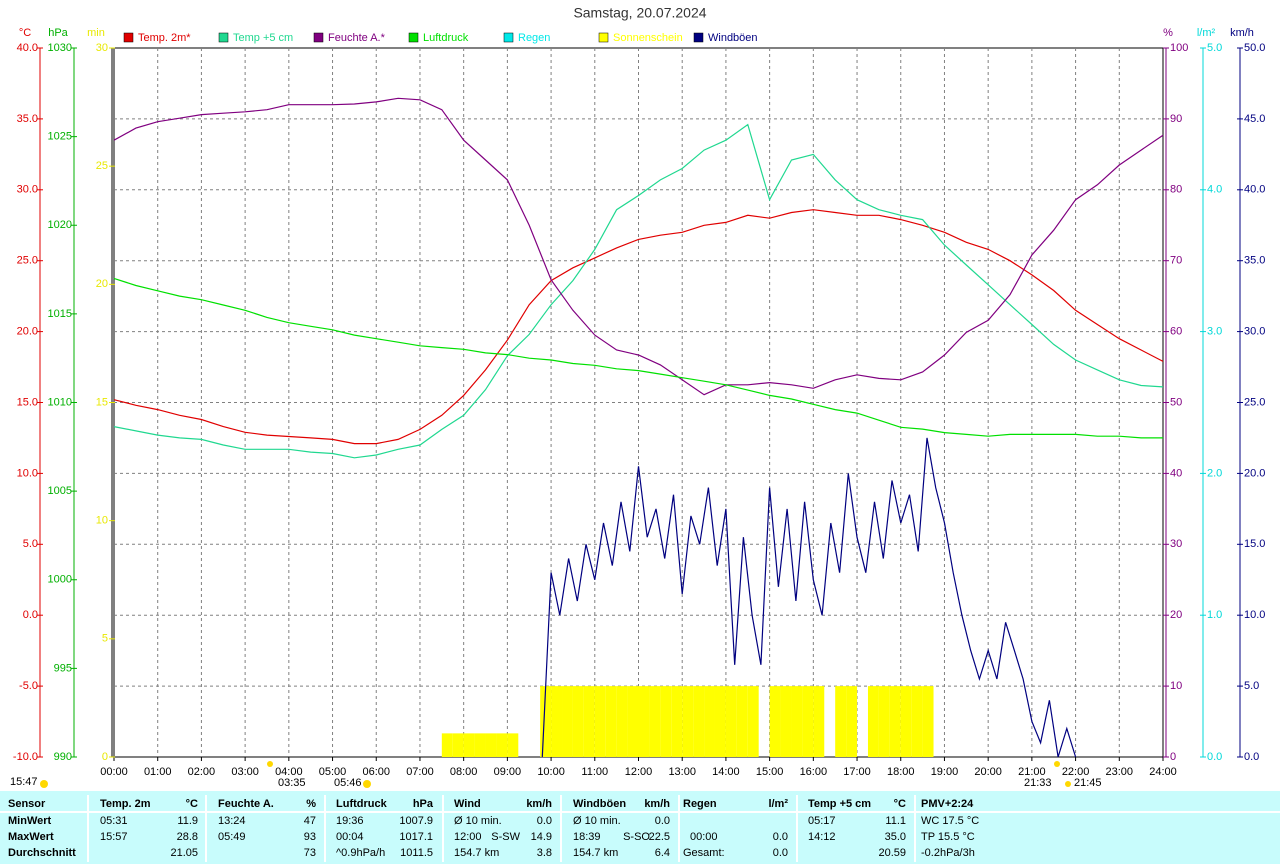 Image resolution: width=1280 pixels, height=864 pixels. Describe the element at coordinates (60, 491) in the screenshot. I see `y-tick-label: 1005` at that location.